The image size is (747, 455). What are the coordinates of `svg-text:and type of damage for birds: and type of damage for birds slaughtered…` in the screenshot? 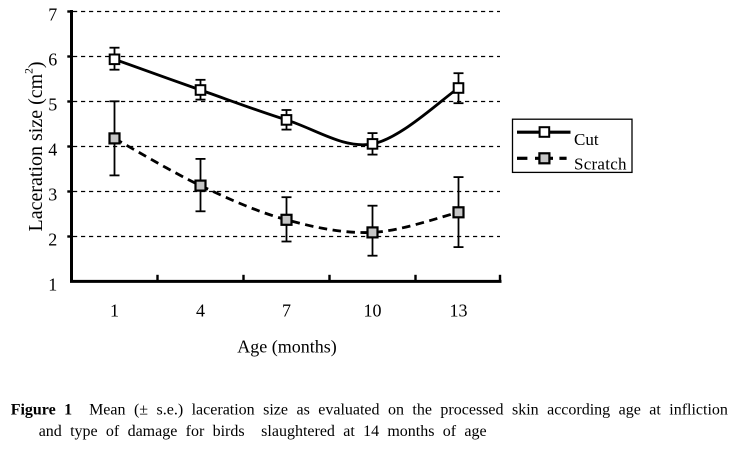 It's located at (263, 431).